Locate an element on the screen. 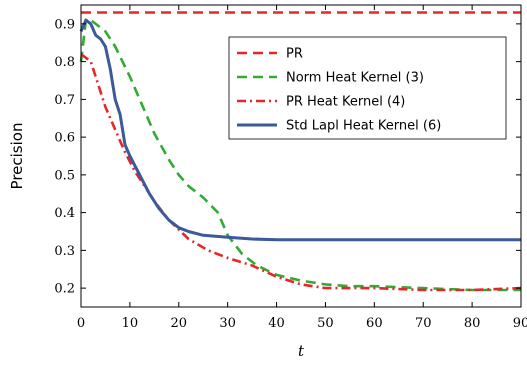 Image resolution: width=527 pixels, height=369 pixels. x-tick-label: 80 is located at coordinates (472, 323).